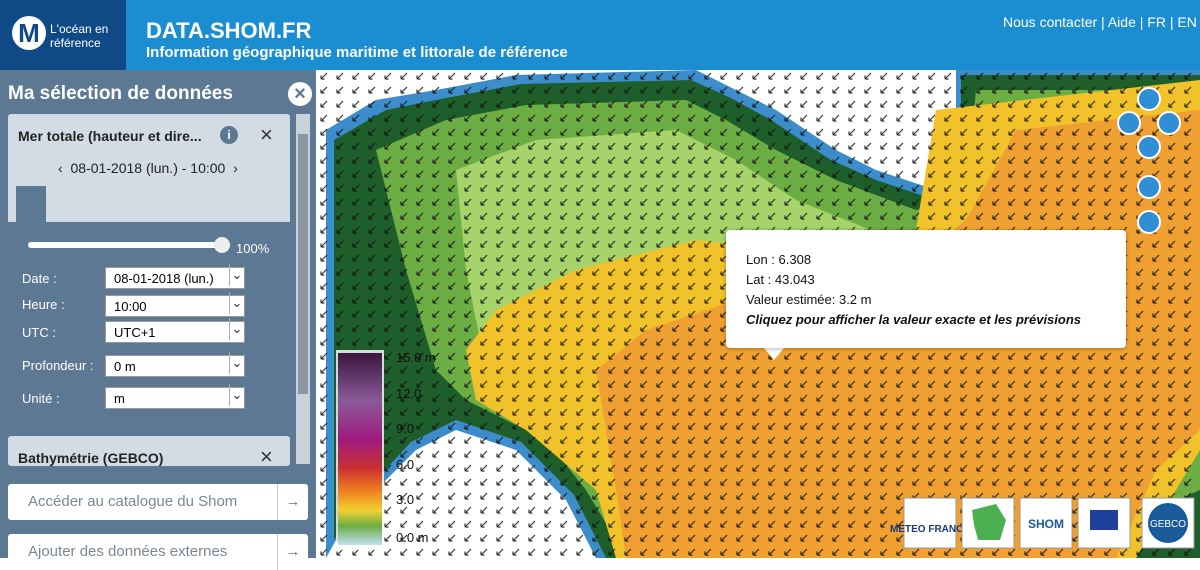  What do you see at coordinates (405, 464) in the screenshot?
I see `legend-label: 6.0` at bounding box center [405, 464].